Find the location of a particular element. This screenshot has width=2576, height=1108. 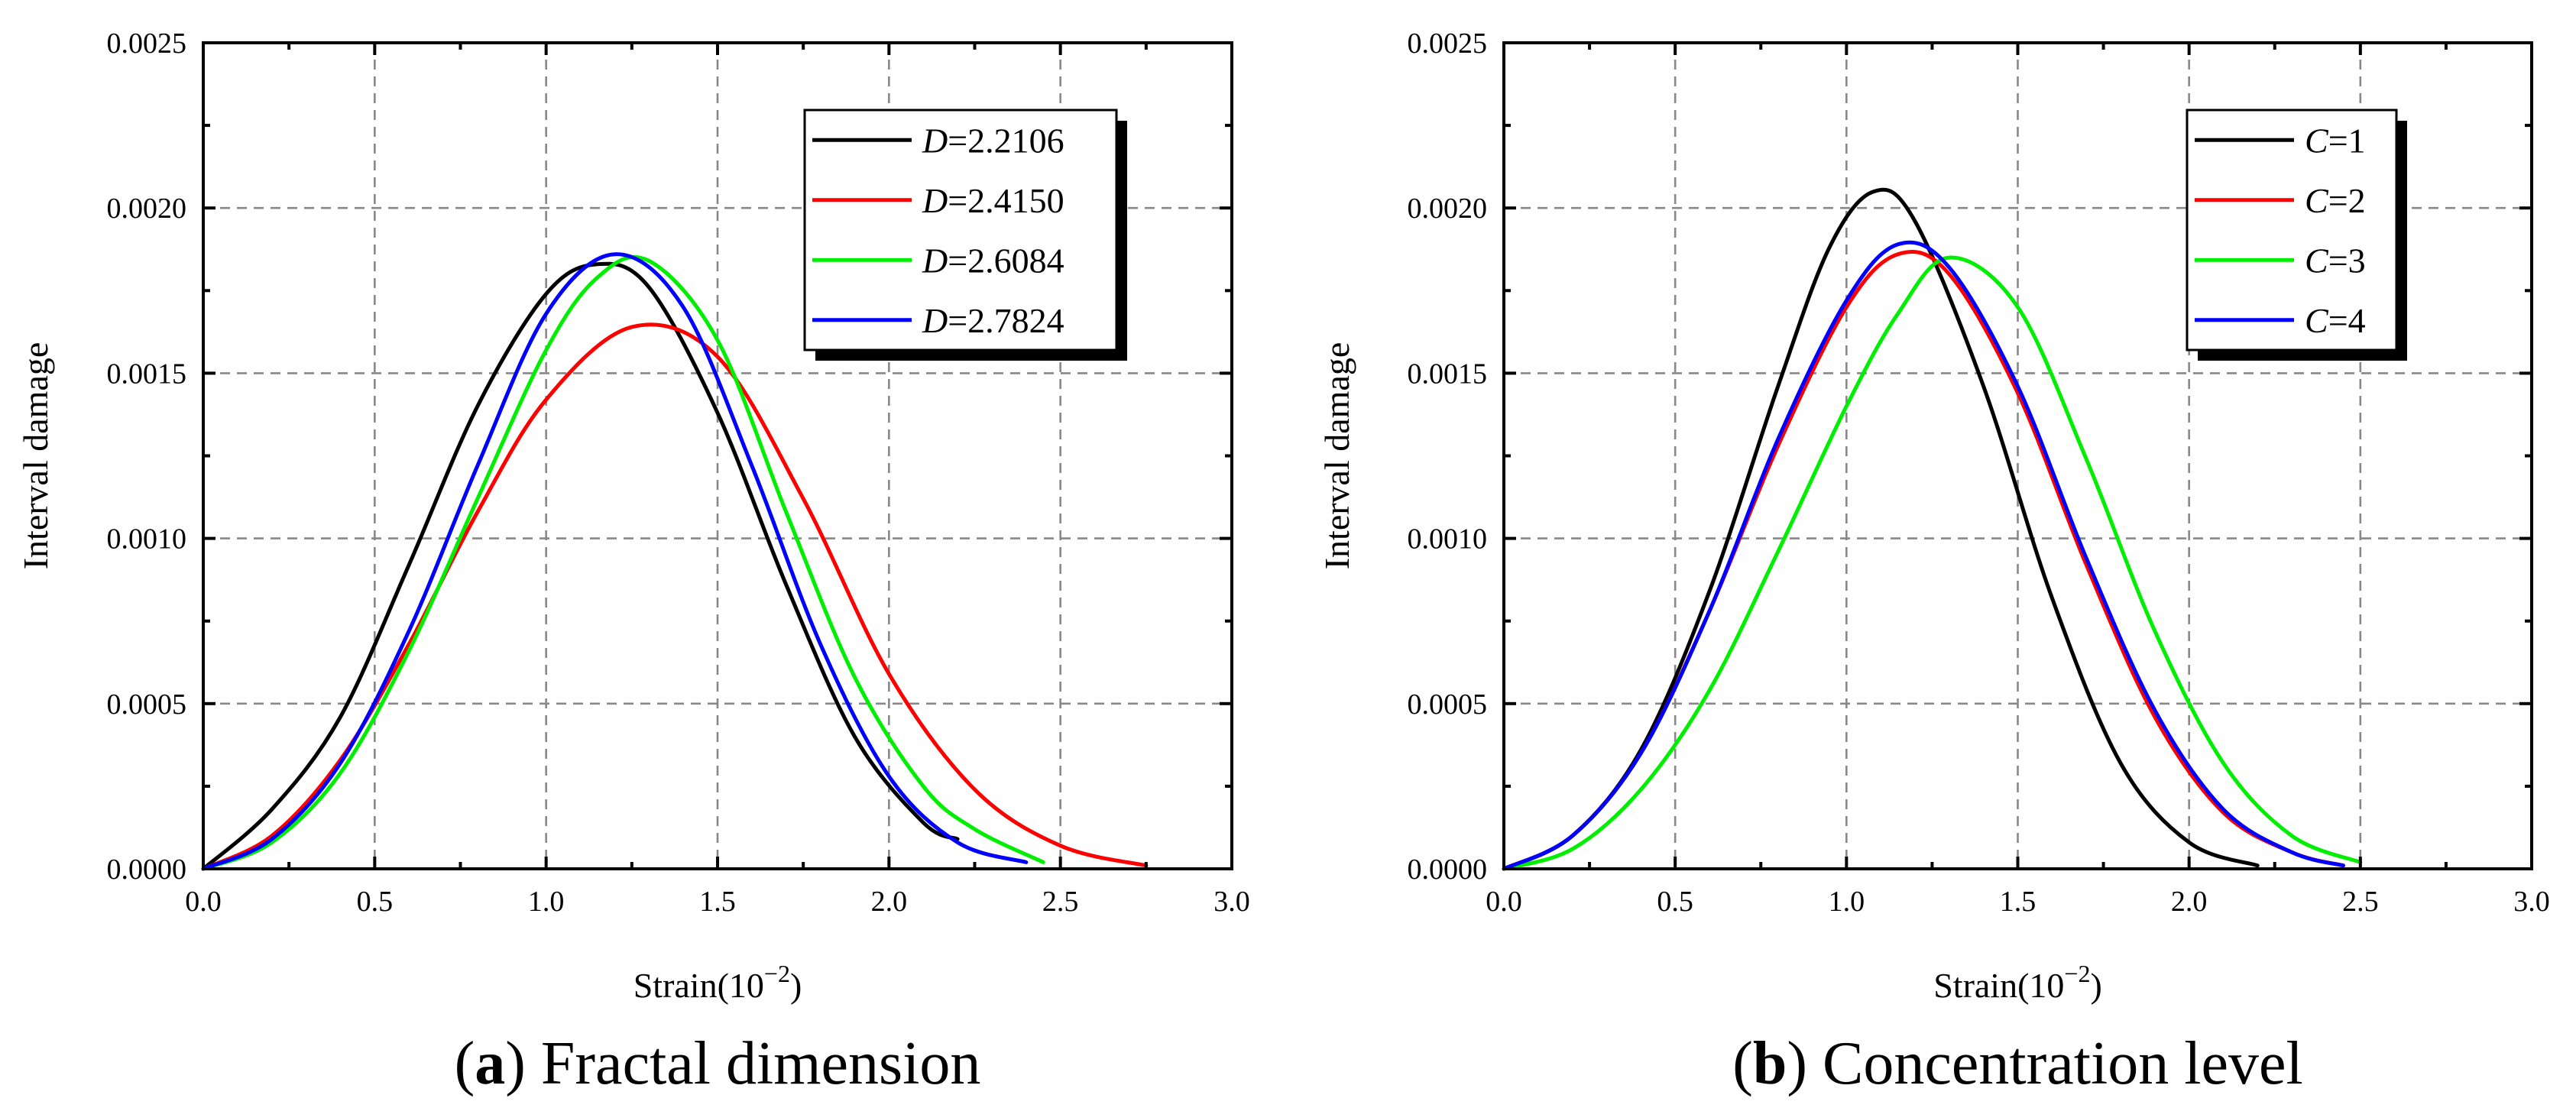

legend-label-value: =2 is located at coordinates (2347, 200).